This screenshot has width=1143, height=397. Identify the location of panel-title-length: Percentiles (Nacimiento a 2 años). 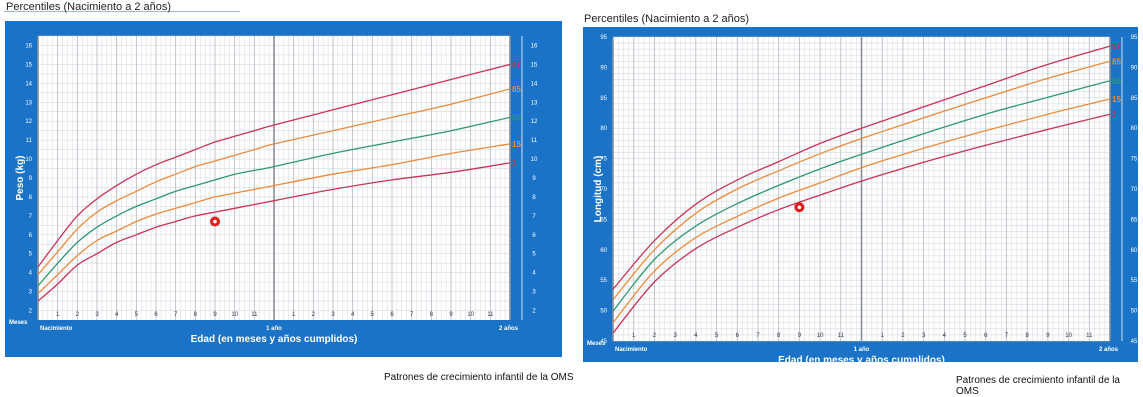
(667, 19).